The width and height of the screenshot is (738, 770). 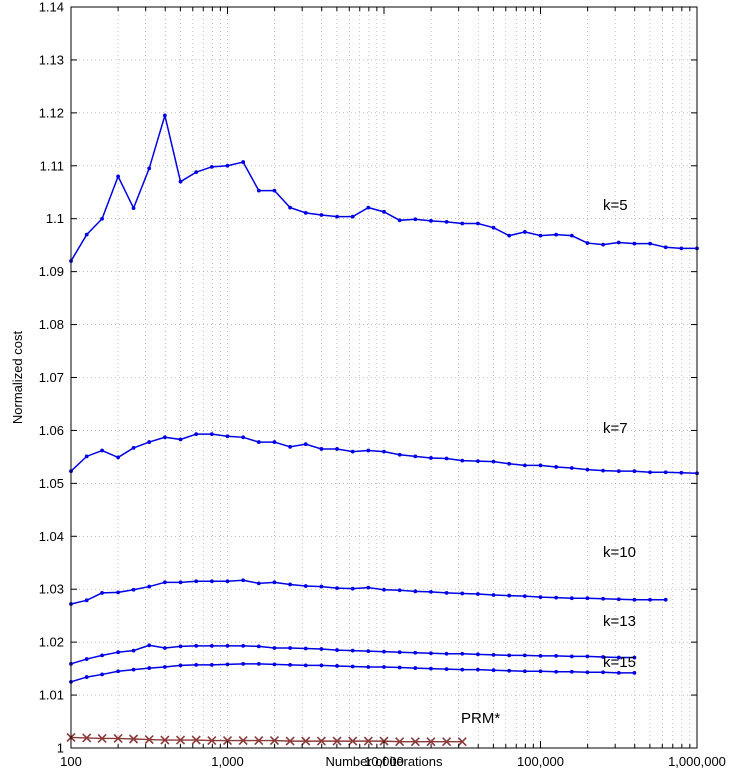 What do you see at coordinates (55, 218) in the screenshot?
I see `y-tick-label: 1.1` at bounding box center [55, 218].